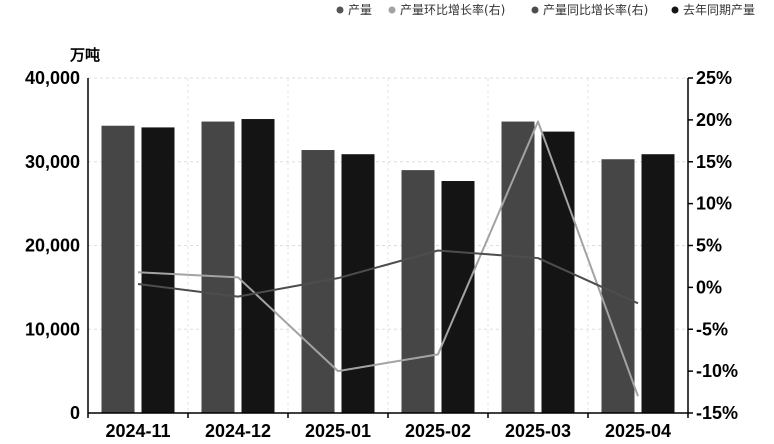 The width and height of the screenshot is (774, 444). What do you see at coordinates (137, 431) in the screenshot?
I see `x-tick-label: 2024-11` at bounding box center [137, 431].